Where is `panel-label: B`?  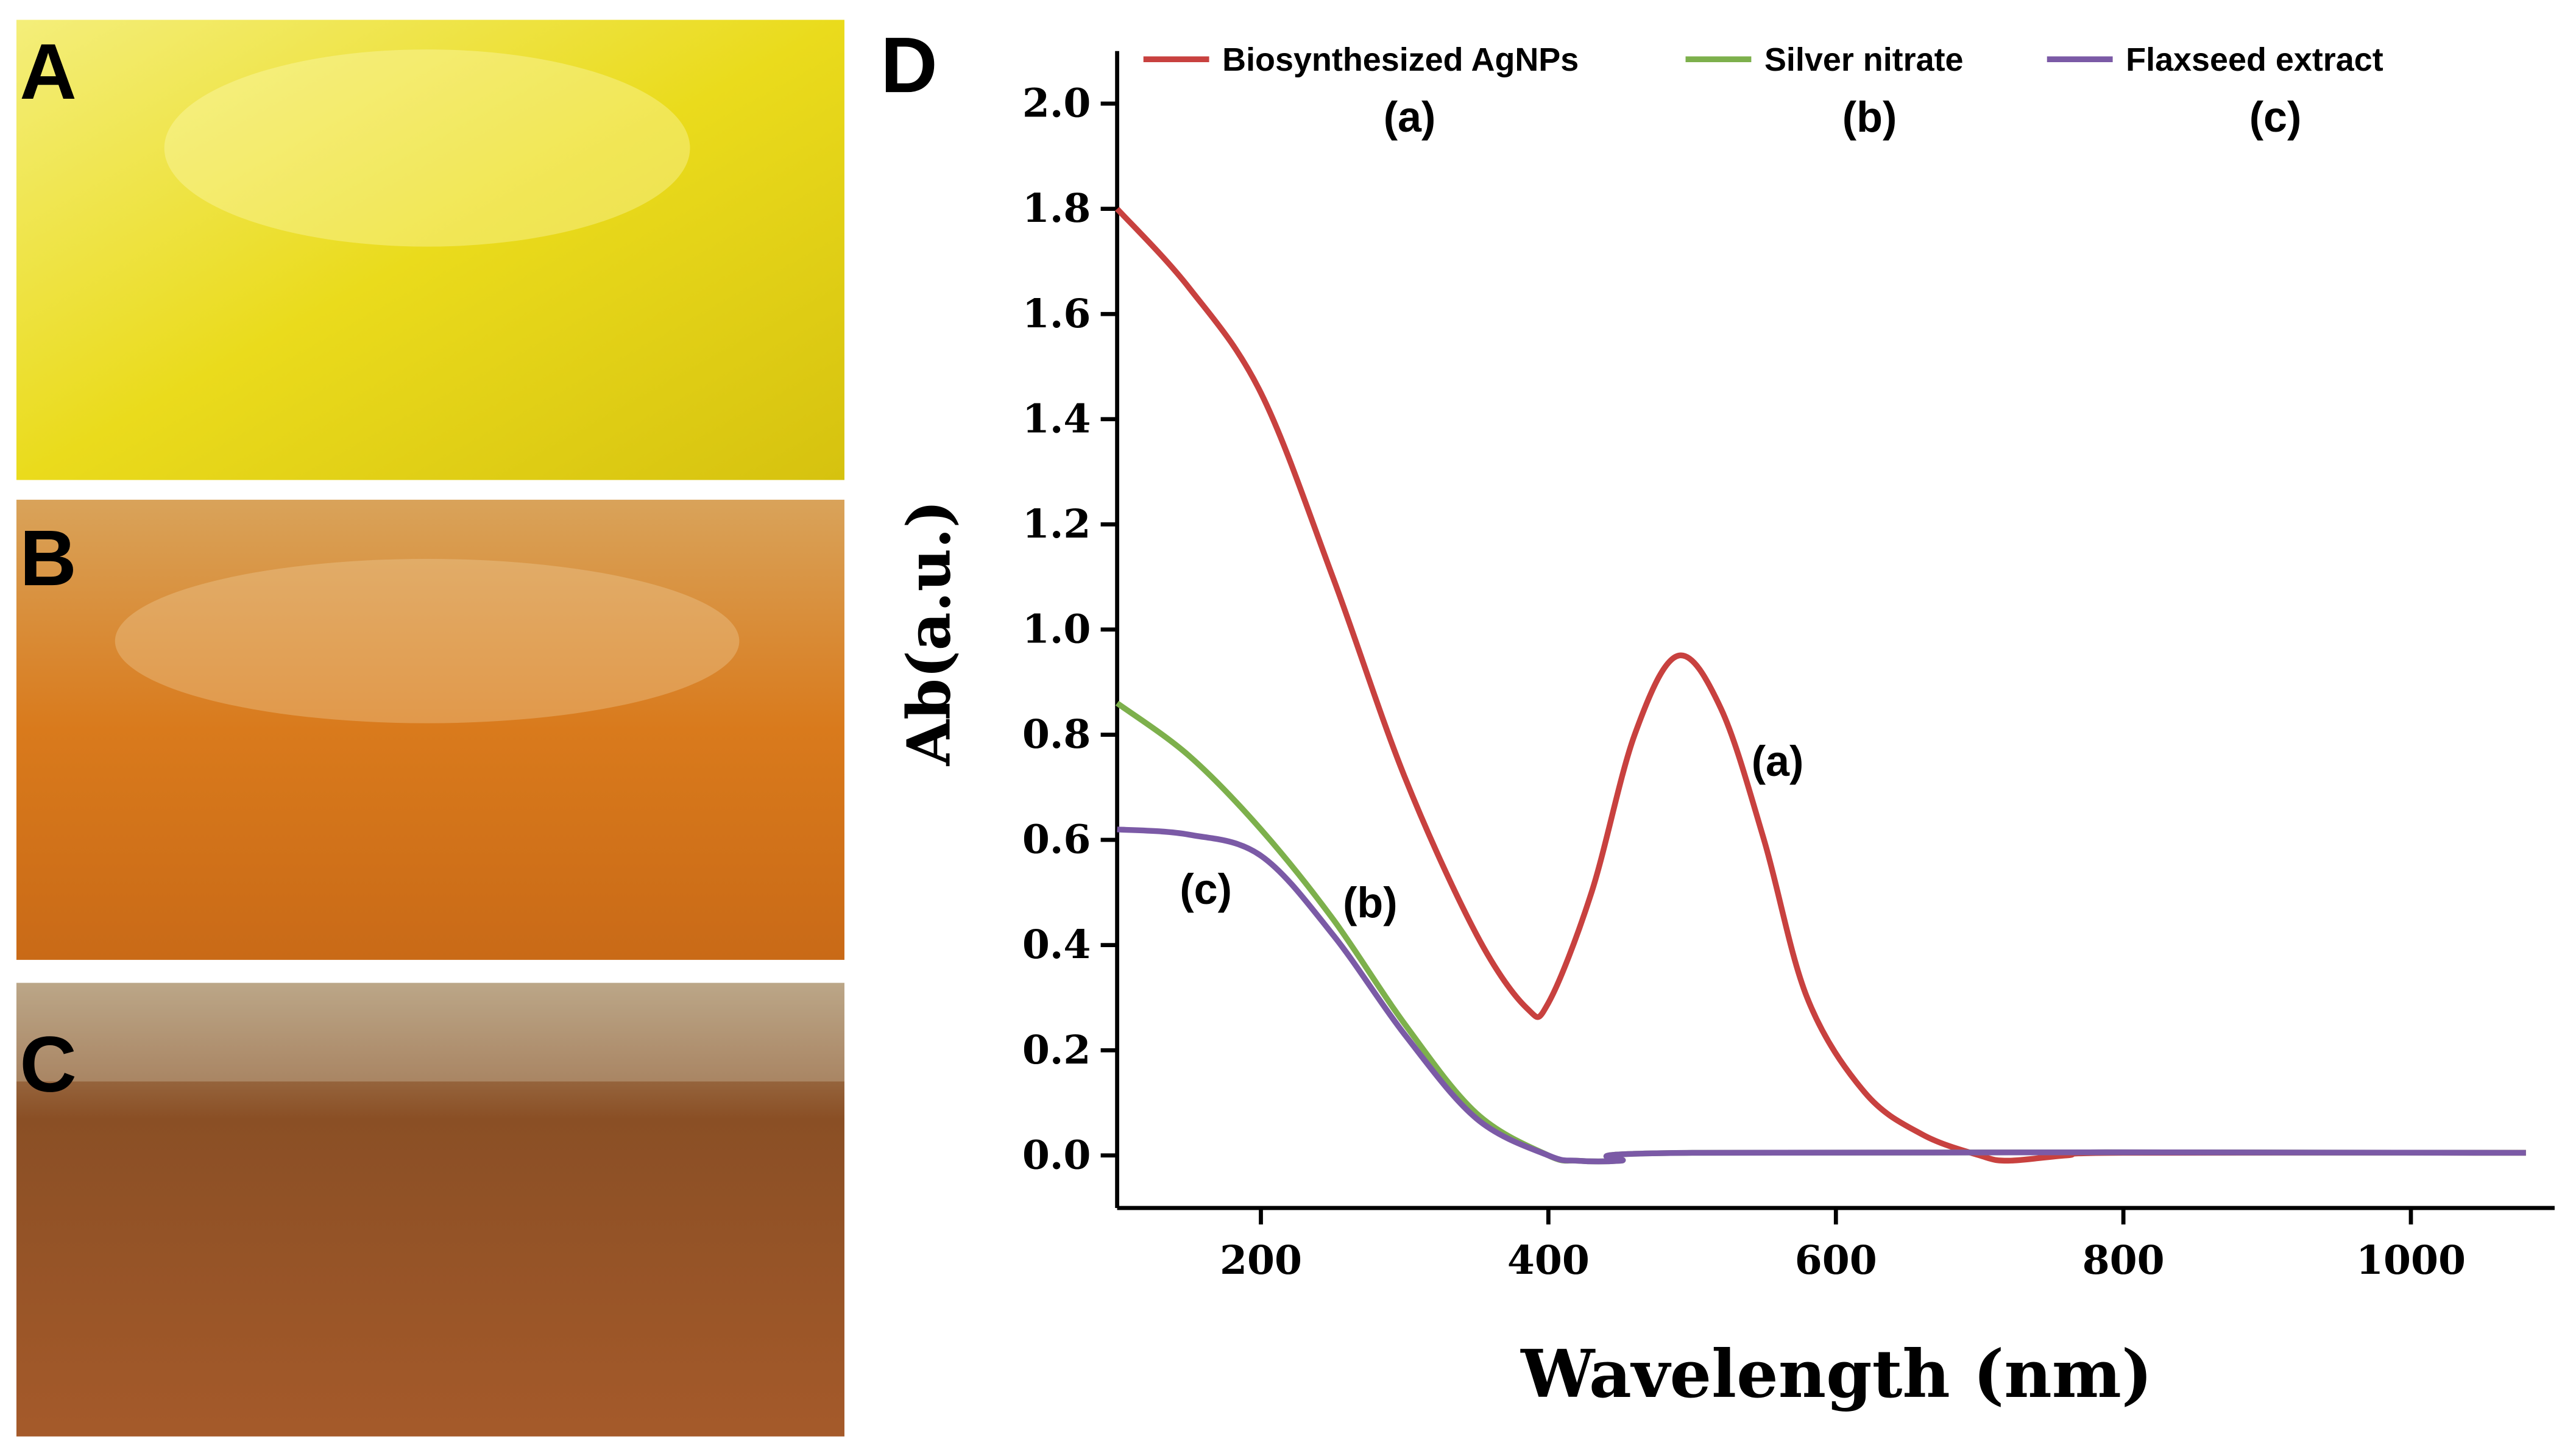
panel-label: B is located at coordinates (47, 558).